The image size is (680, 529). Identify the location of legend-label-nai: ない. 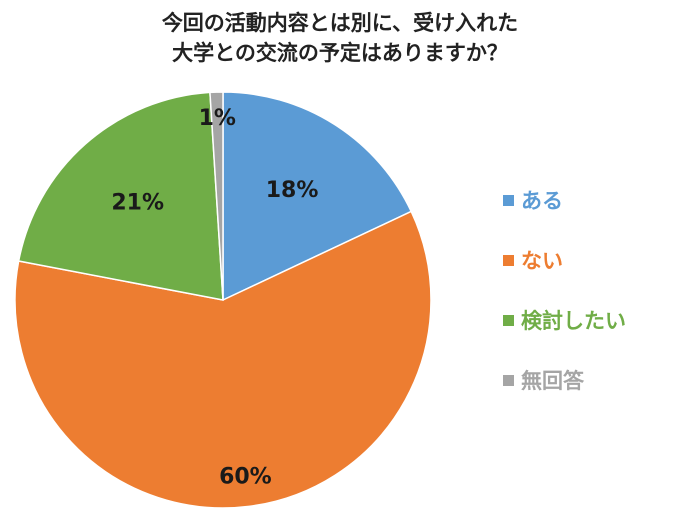
(542, 261).